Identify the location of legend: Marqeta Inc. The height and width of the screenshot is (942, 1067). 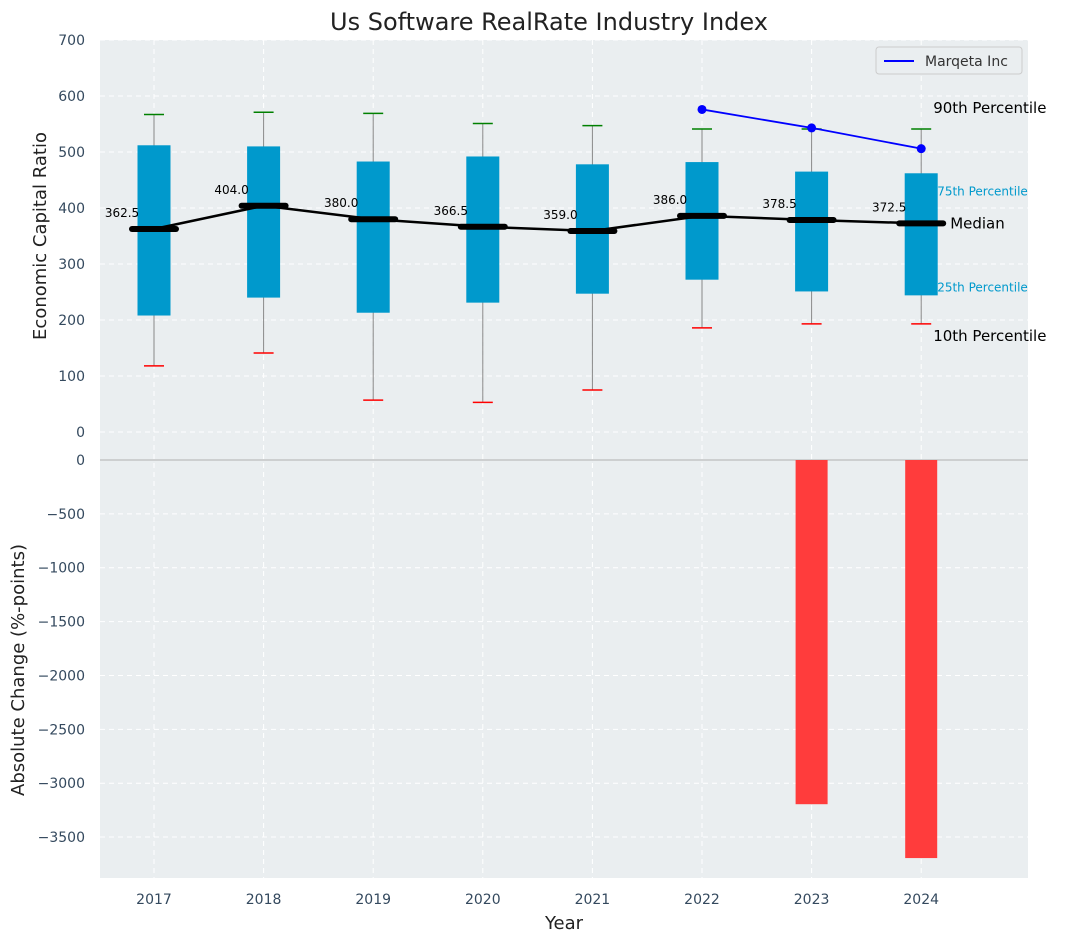
(949, 60).